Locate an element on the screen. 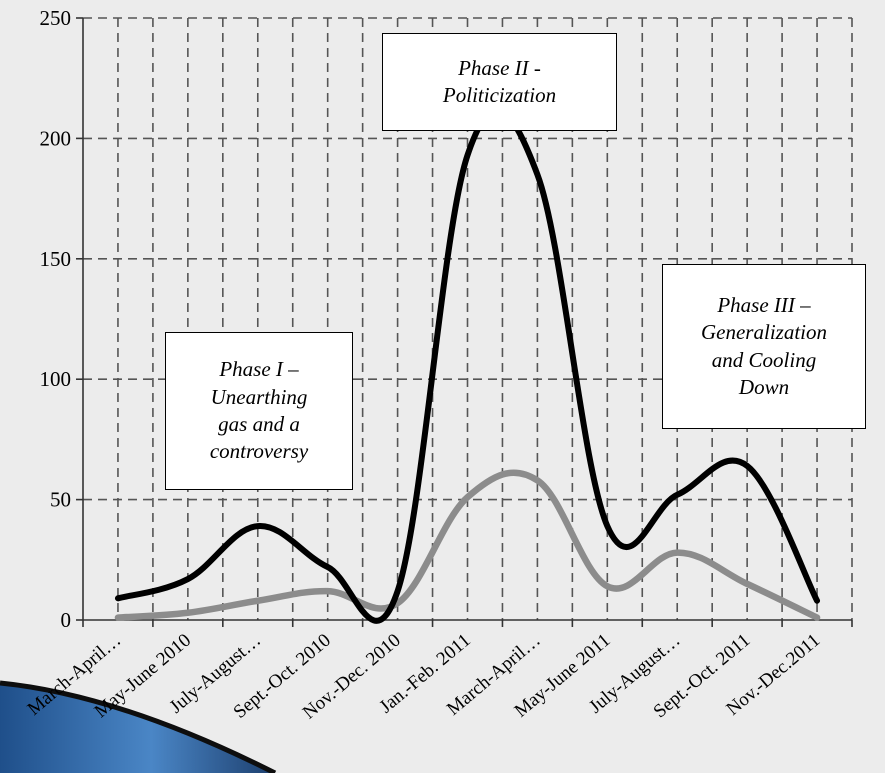 The width and height of the screenshot is (885, 773). annotation-phase-2: Phase II - Politicization is located at coordinates (499, 82).